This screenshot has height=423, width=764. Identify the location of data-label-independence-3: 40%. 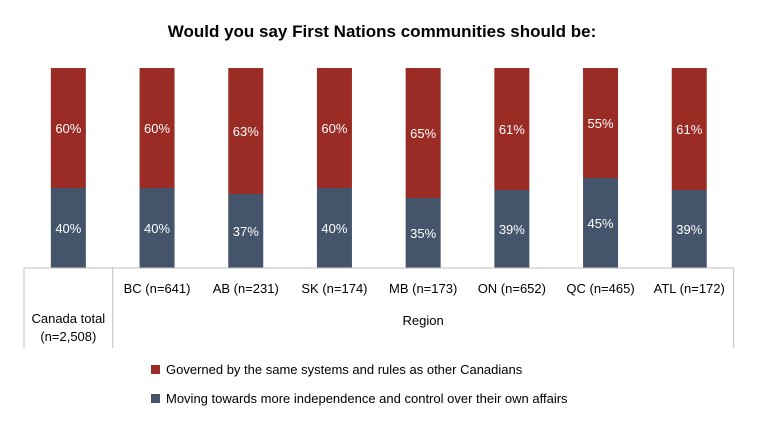
(334, 228).